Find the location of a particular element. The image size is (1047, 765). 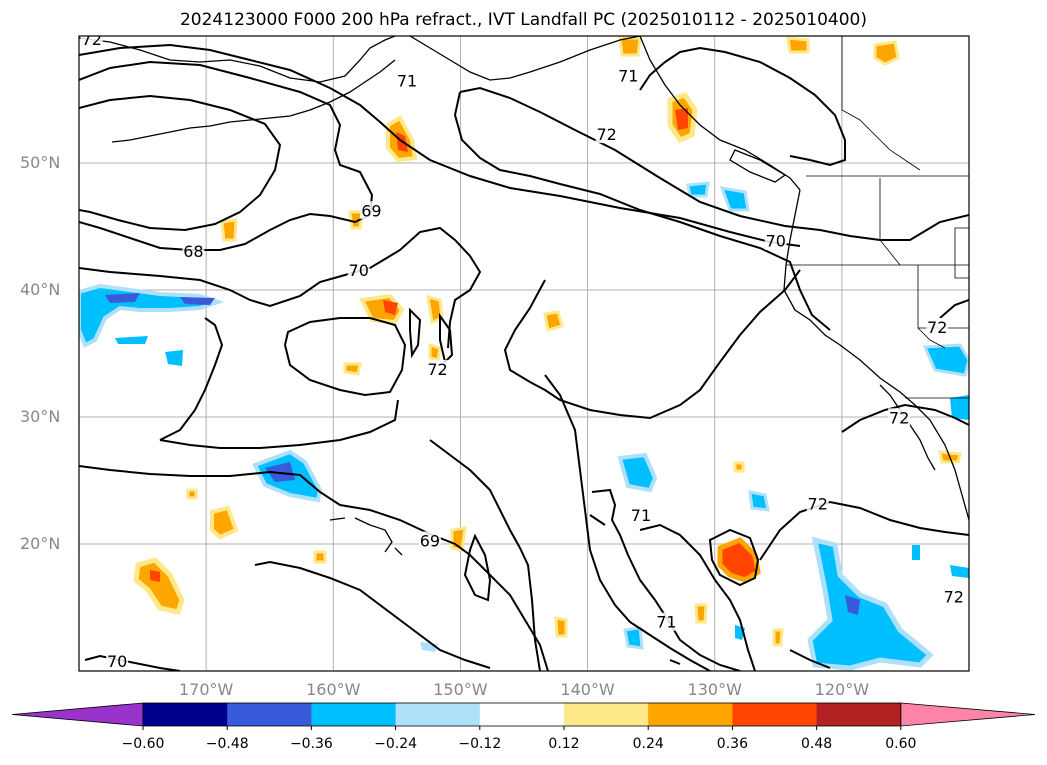

colorbar-tick-label: −0.48 is located at coordinates (227, 744).